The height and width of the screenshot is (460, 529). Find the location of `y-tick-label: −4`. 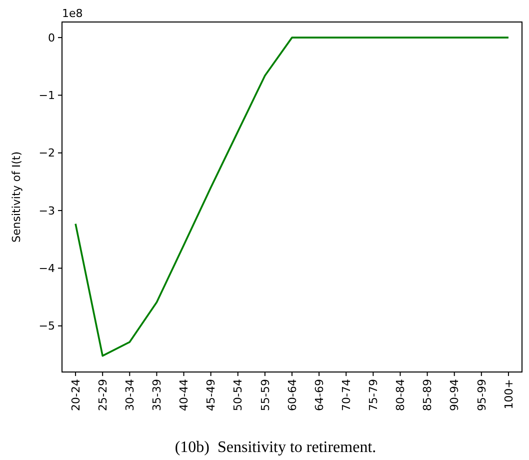

y-tick-label: −4 is located at coordinates (46, 269).